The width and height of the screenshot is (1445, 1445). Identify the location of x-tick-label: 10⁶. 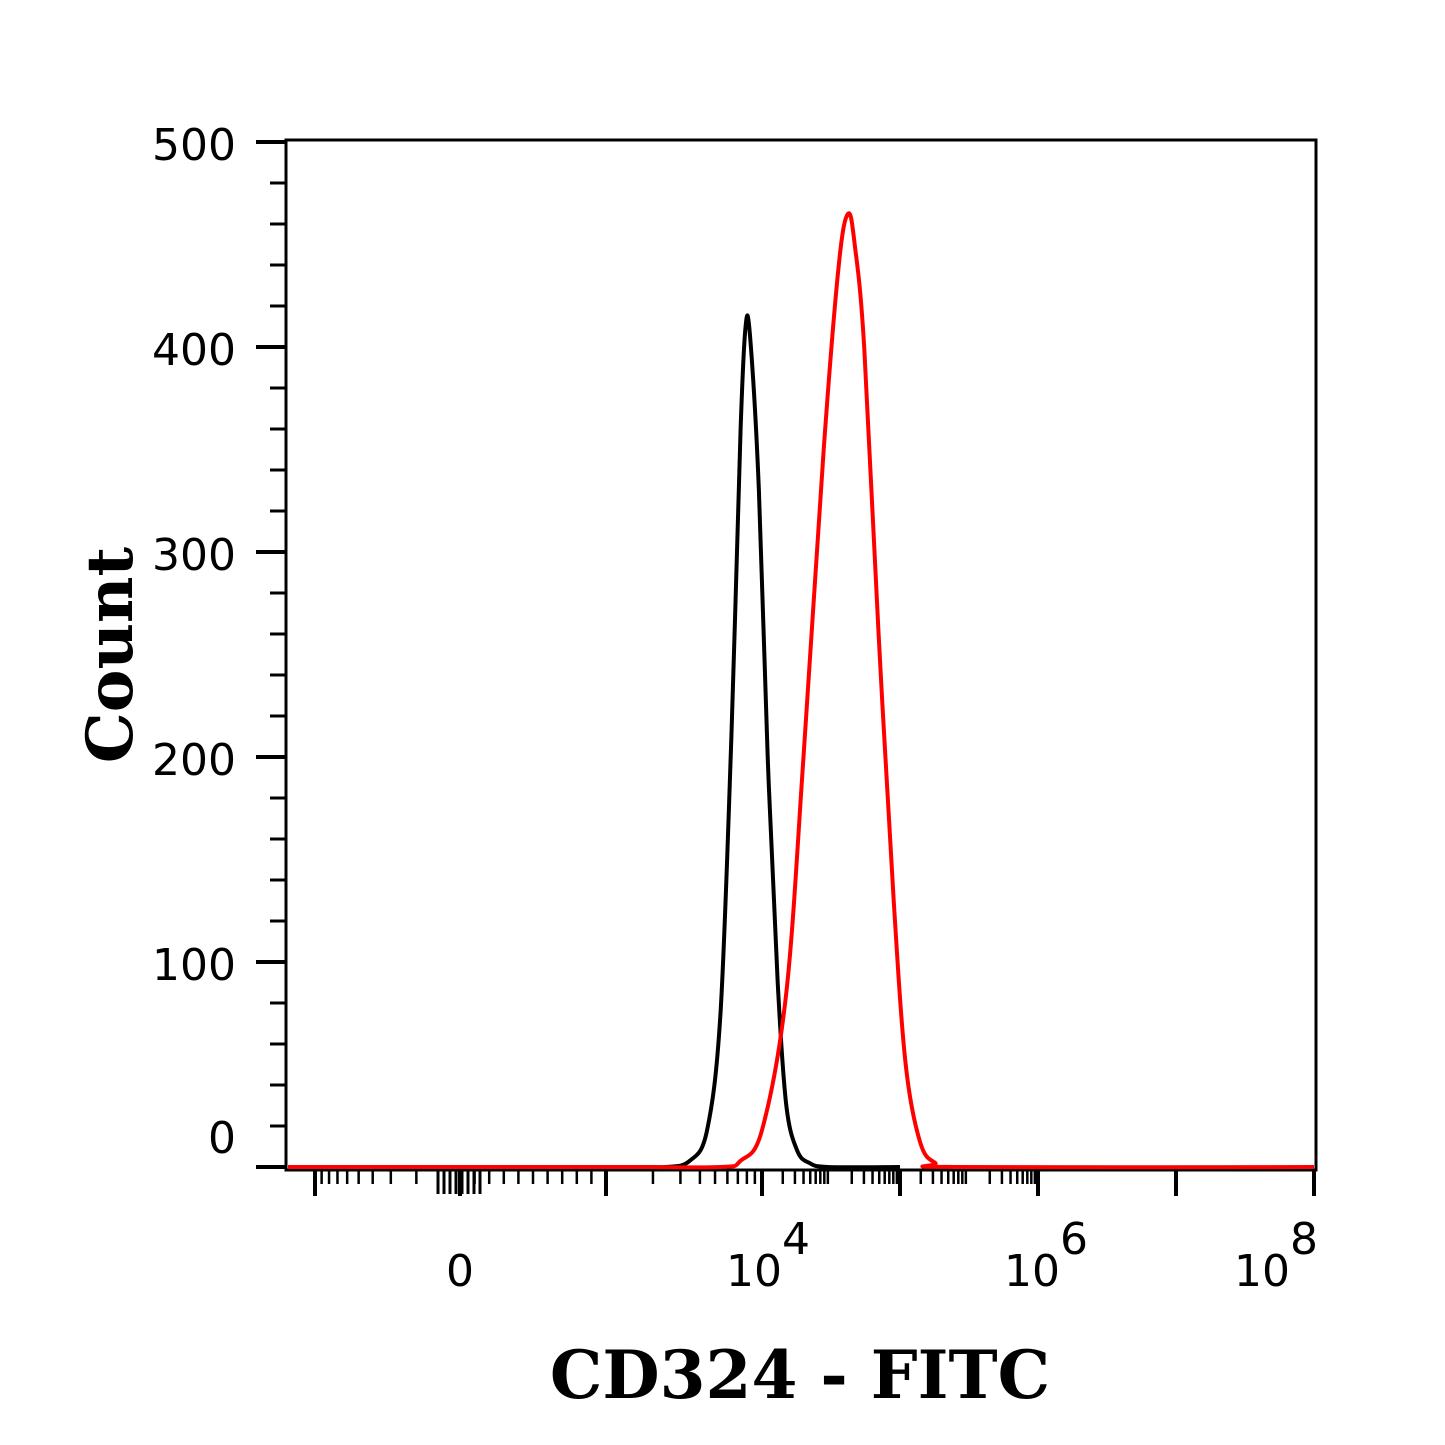
(1046, 1255).